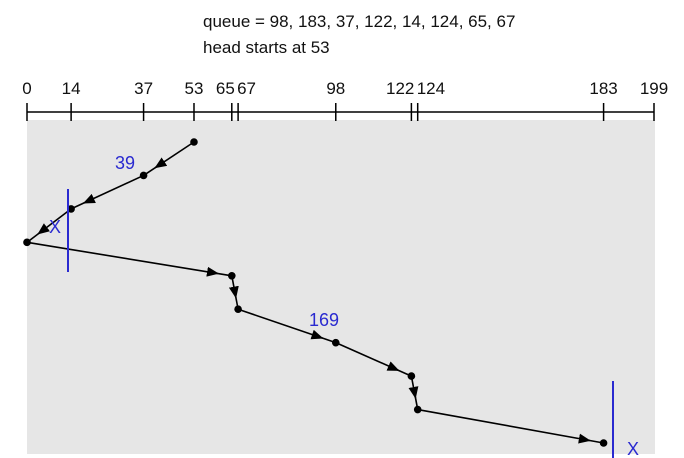 The height and width of the screenshot is (458, 684). Describe the element at coordinates (266, 47) in the screenshot. I see `head-start-caption: head starts at 53` at that location.